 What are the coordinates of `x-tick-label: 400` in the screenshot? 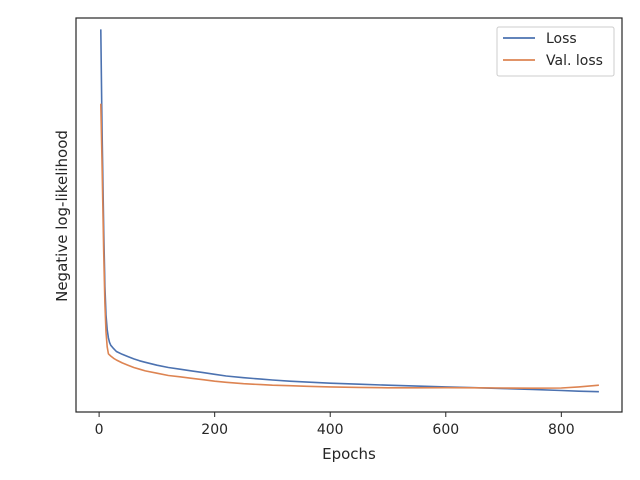 It's located at (330, 430).